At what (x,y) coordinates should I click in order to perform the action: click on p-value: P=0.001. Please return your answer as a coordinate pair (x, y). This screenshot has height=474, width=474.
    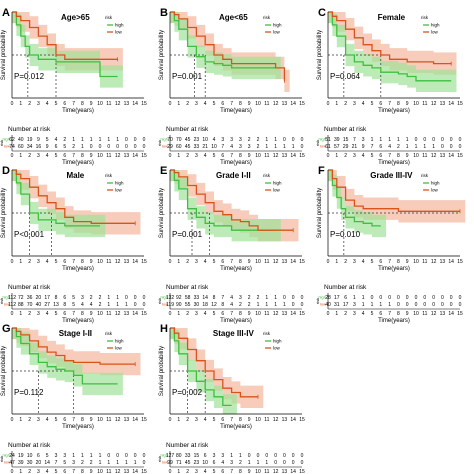
    Looking at the image, I should click on (187, 76).